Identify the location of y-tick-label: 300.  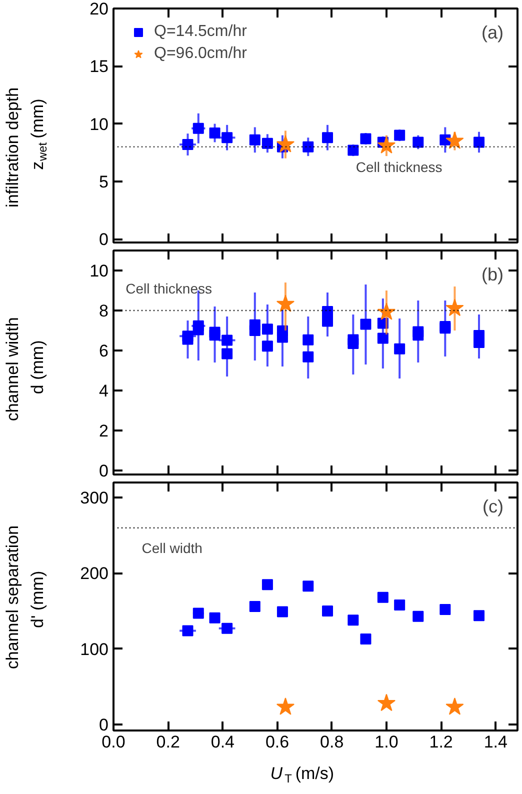
(94, 498).